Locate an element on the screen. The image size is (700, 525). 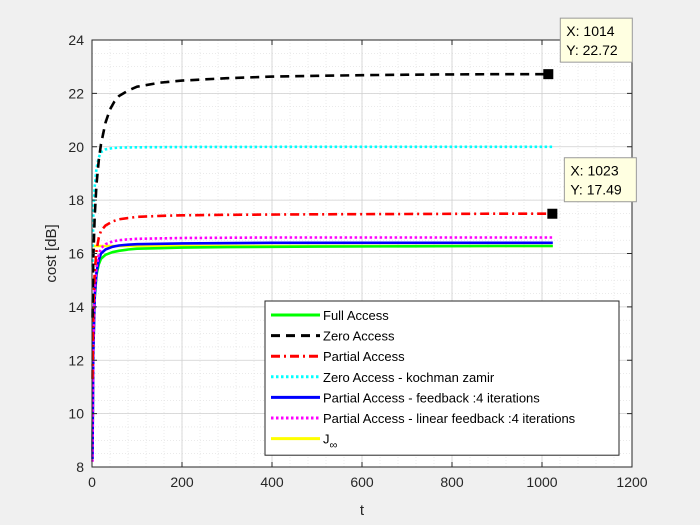
legend-label-7: J∞ is located at coordinates (330, 442).